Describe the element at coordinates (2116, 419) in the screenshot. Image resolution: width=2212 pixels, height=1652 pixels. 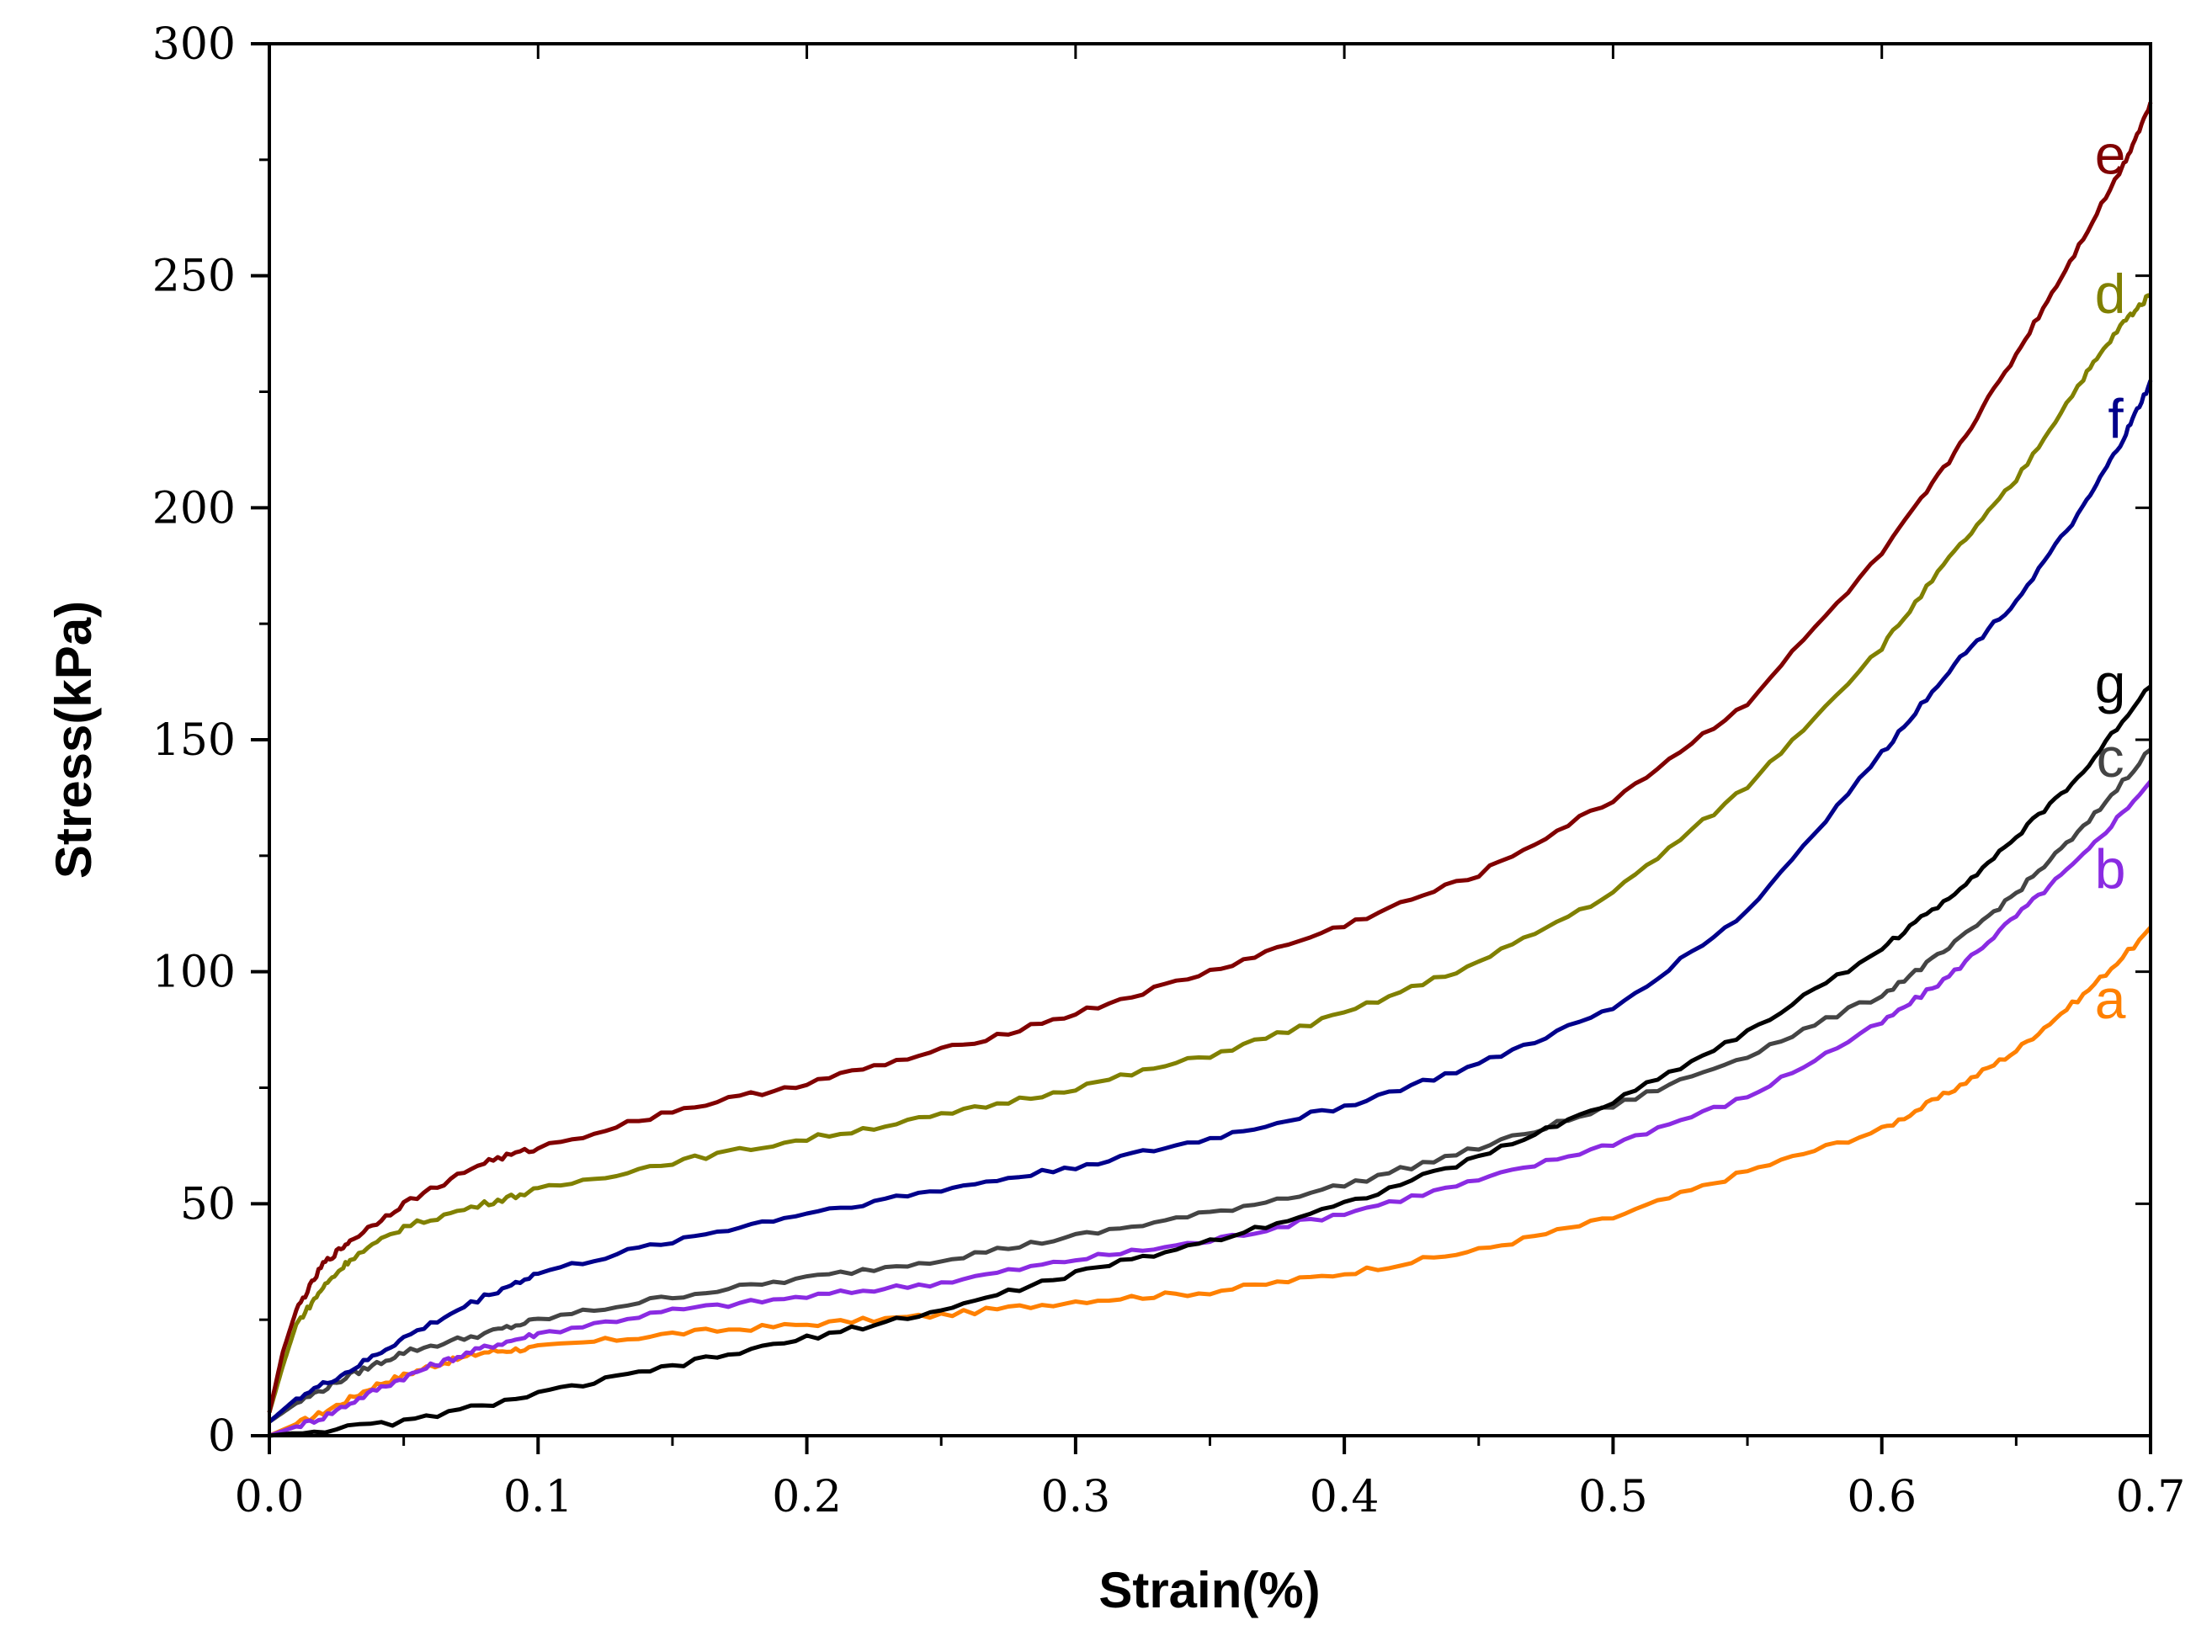
I see `series-label-f: f` at that location.